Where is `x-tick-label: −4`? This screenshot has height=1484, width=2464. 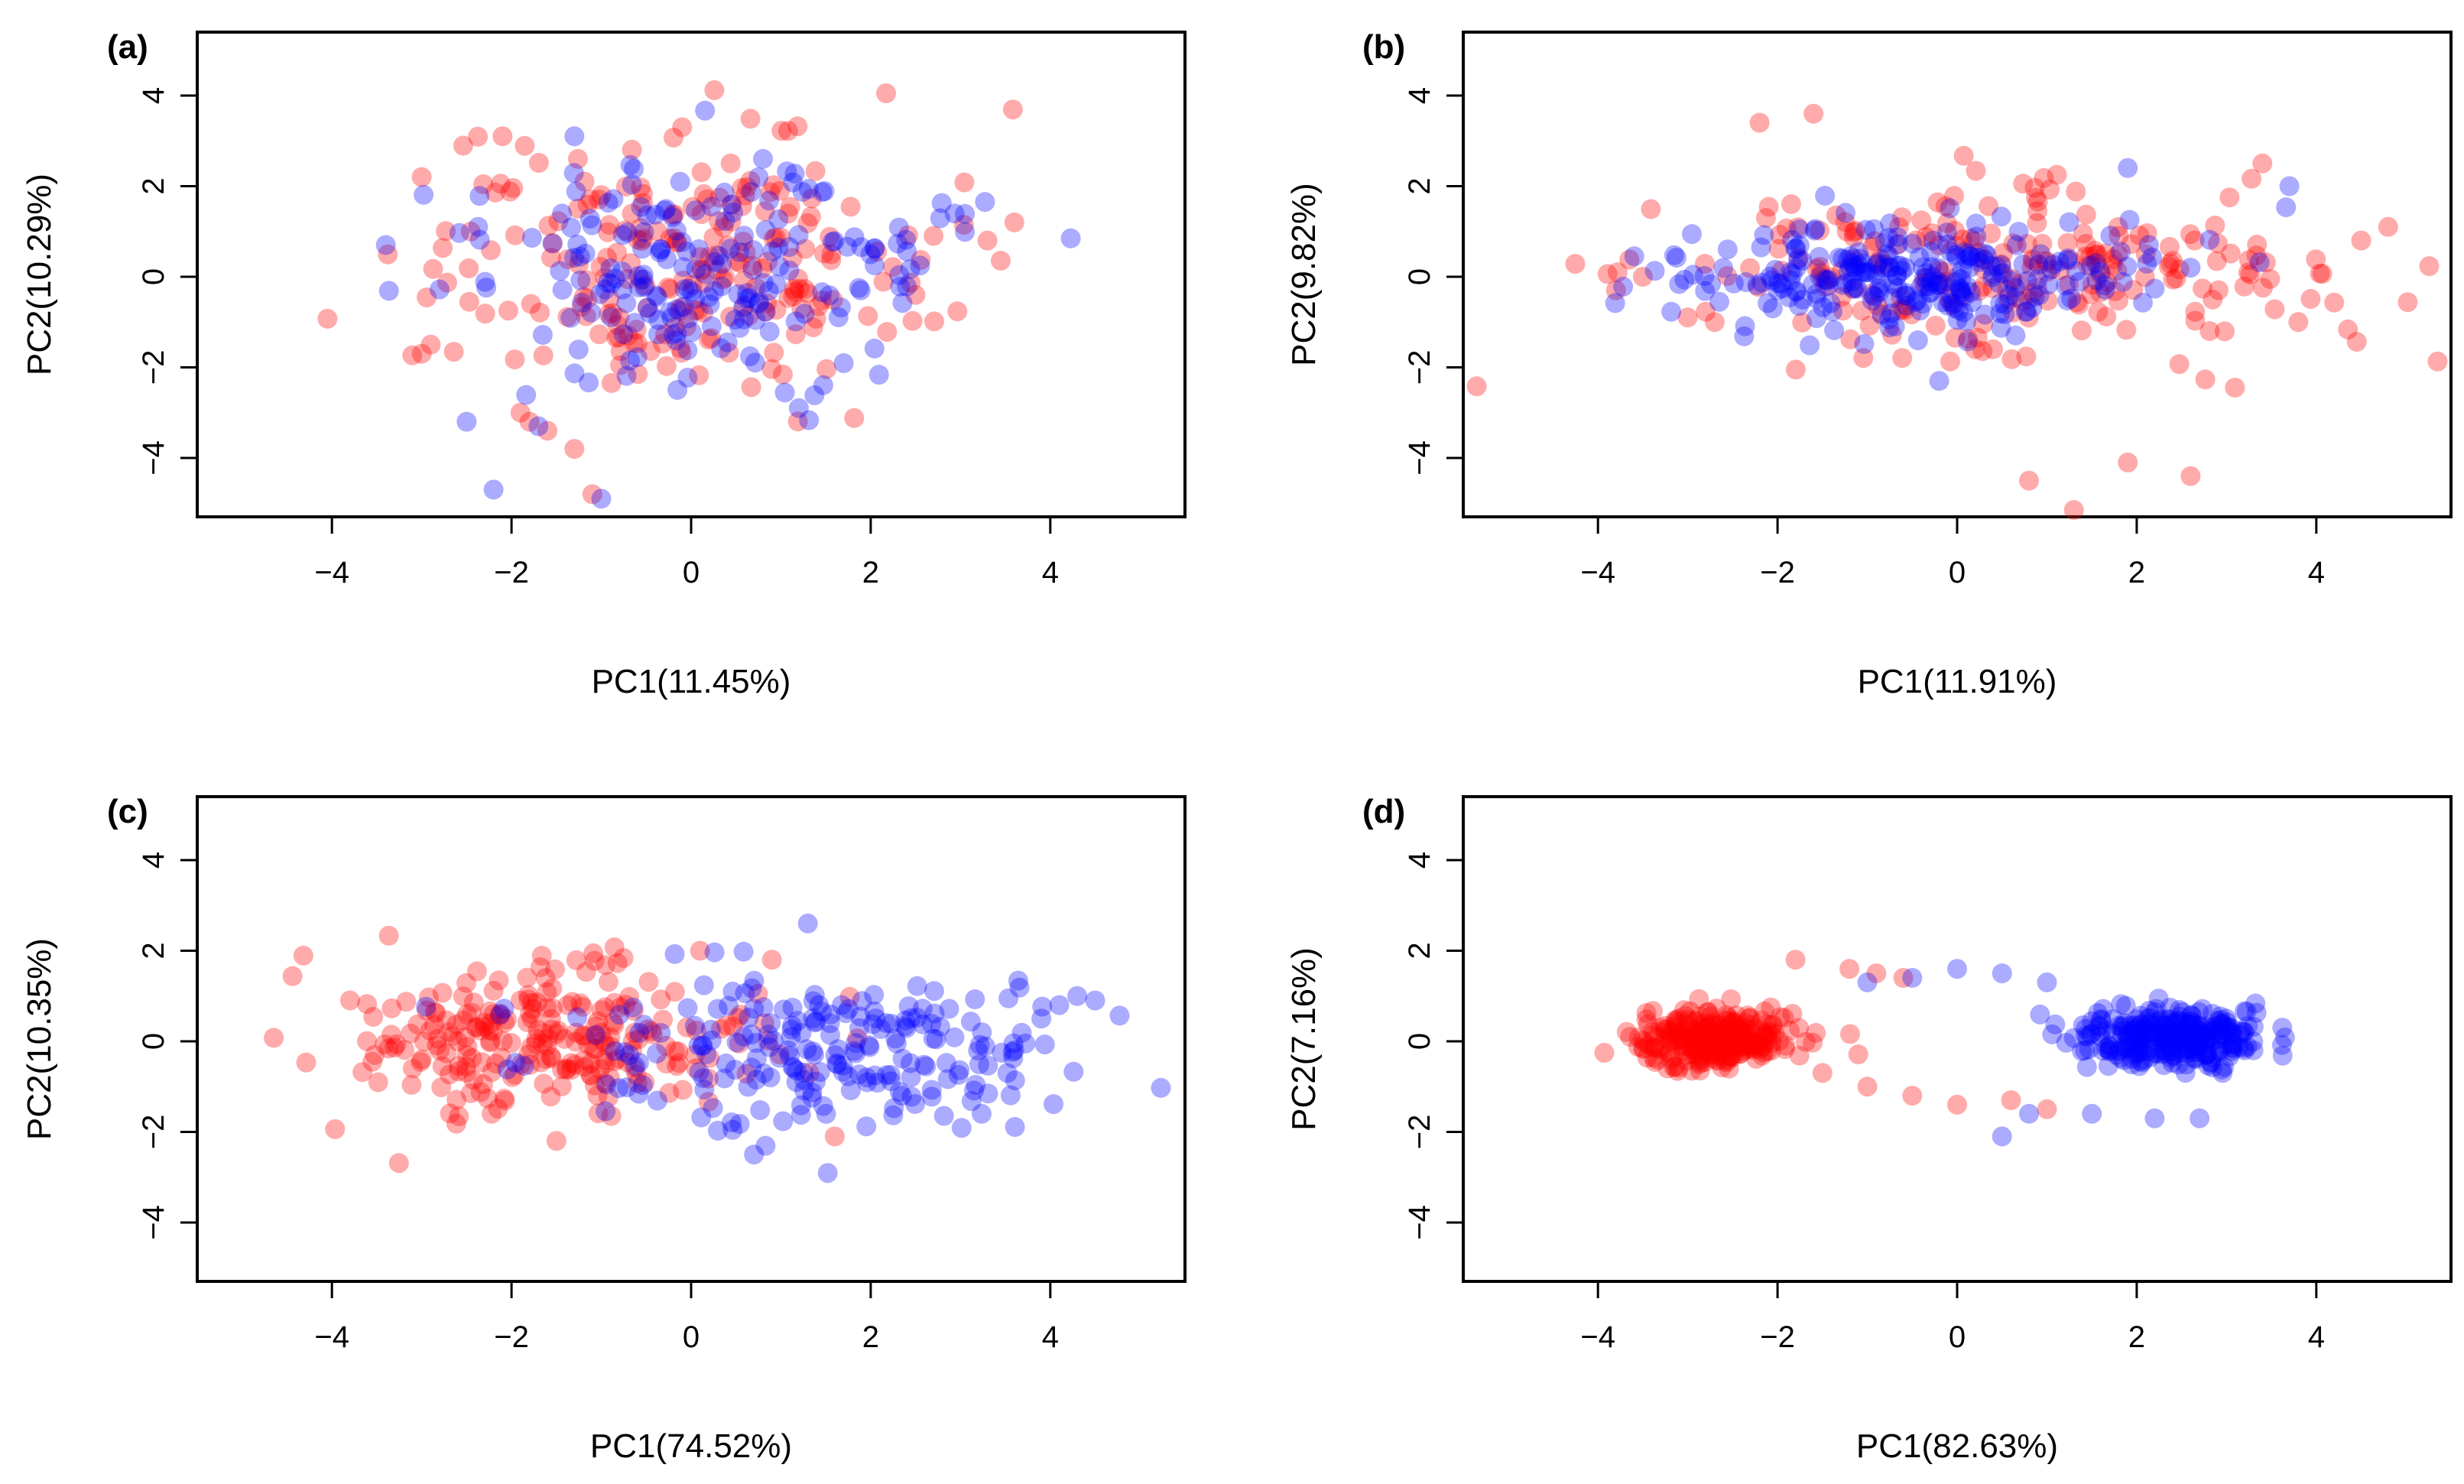 x-tick-label: −4 is located at coordinates (331, 1337).